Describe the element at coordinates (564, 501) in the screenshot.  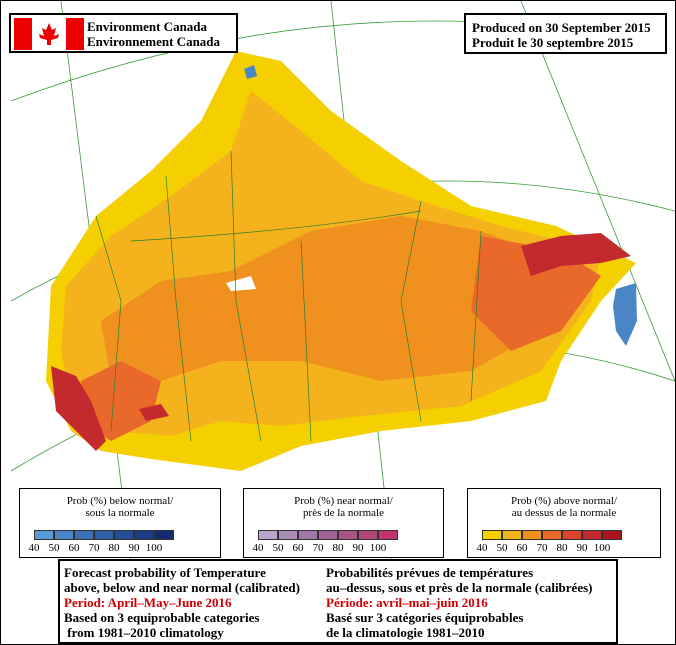
I see `legend-title-line: Prob (%) above normal/` at that location.